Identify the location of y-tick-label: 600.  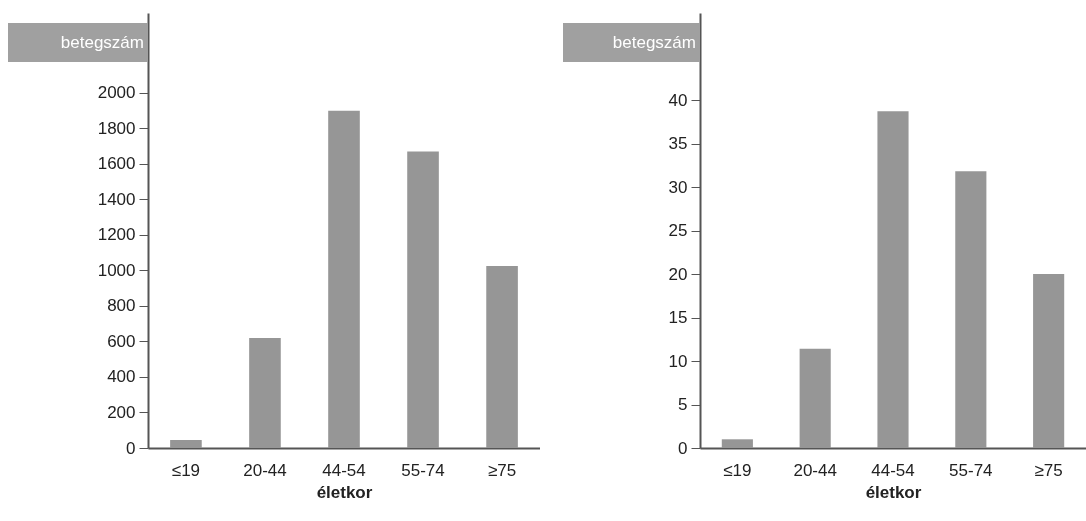
(121, 341).